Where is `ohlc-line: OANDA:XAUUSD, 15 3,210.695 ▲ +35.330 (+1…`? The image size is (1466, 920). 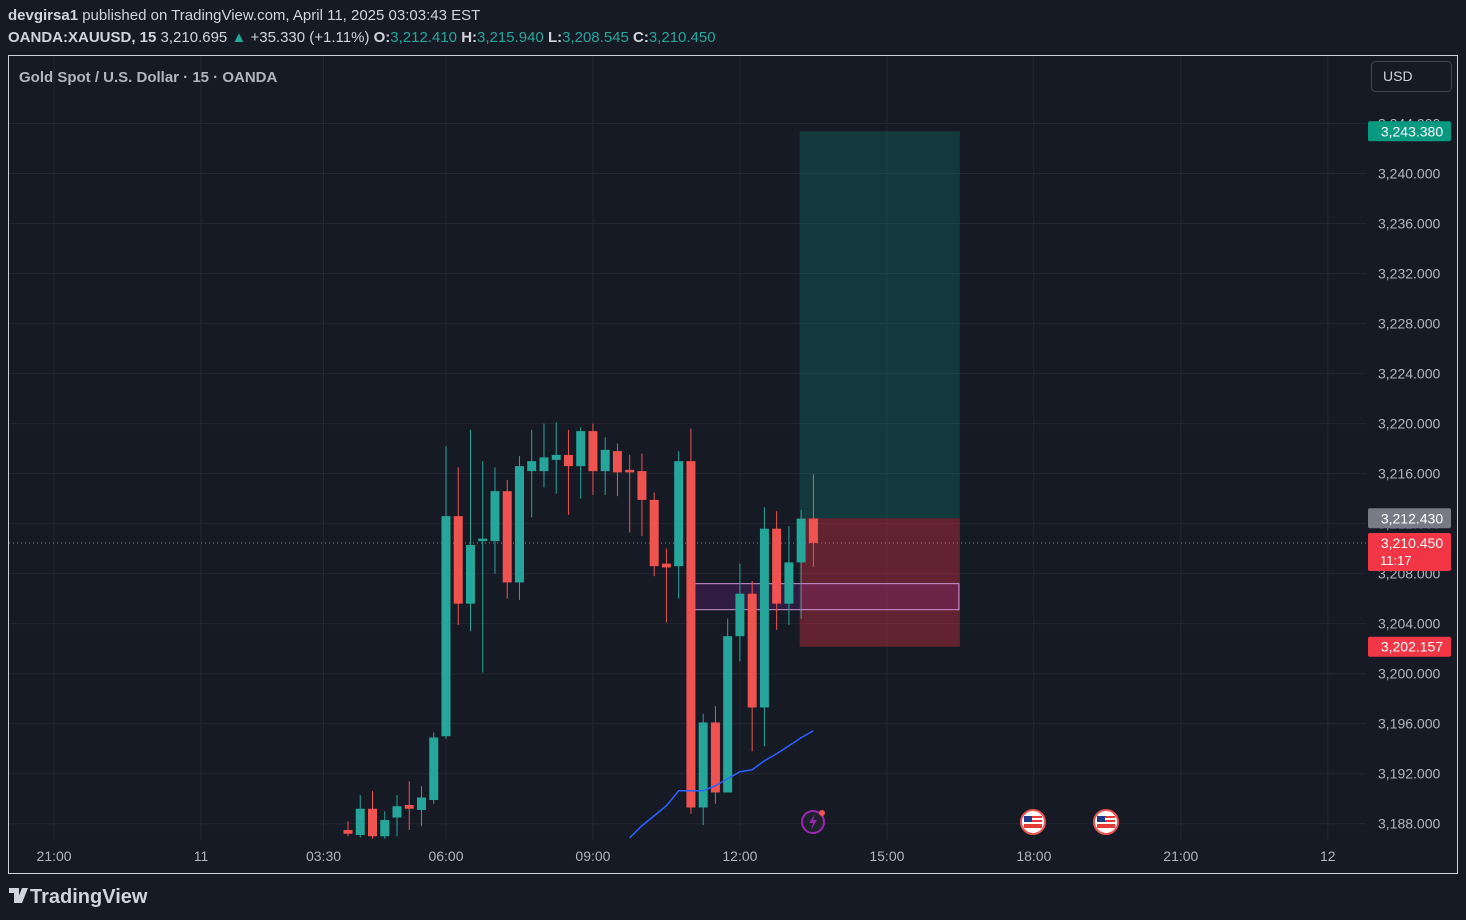 ohlc-line: OANDA:XAUUSD, 15 3,210.695 ▲ +35.330 (+1… is located at coordinates (362, 37).